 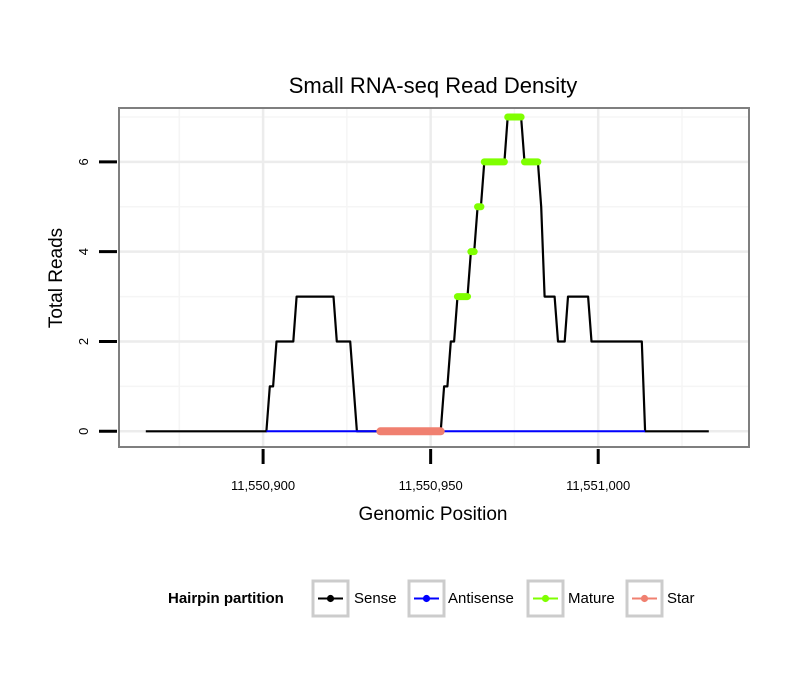 I want to click on y-tick-label: 0, so click(x=83, y=431).